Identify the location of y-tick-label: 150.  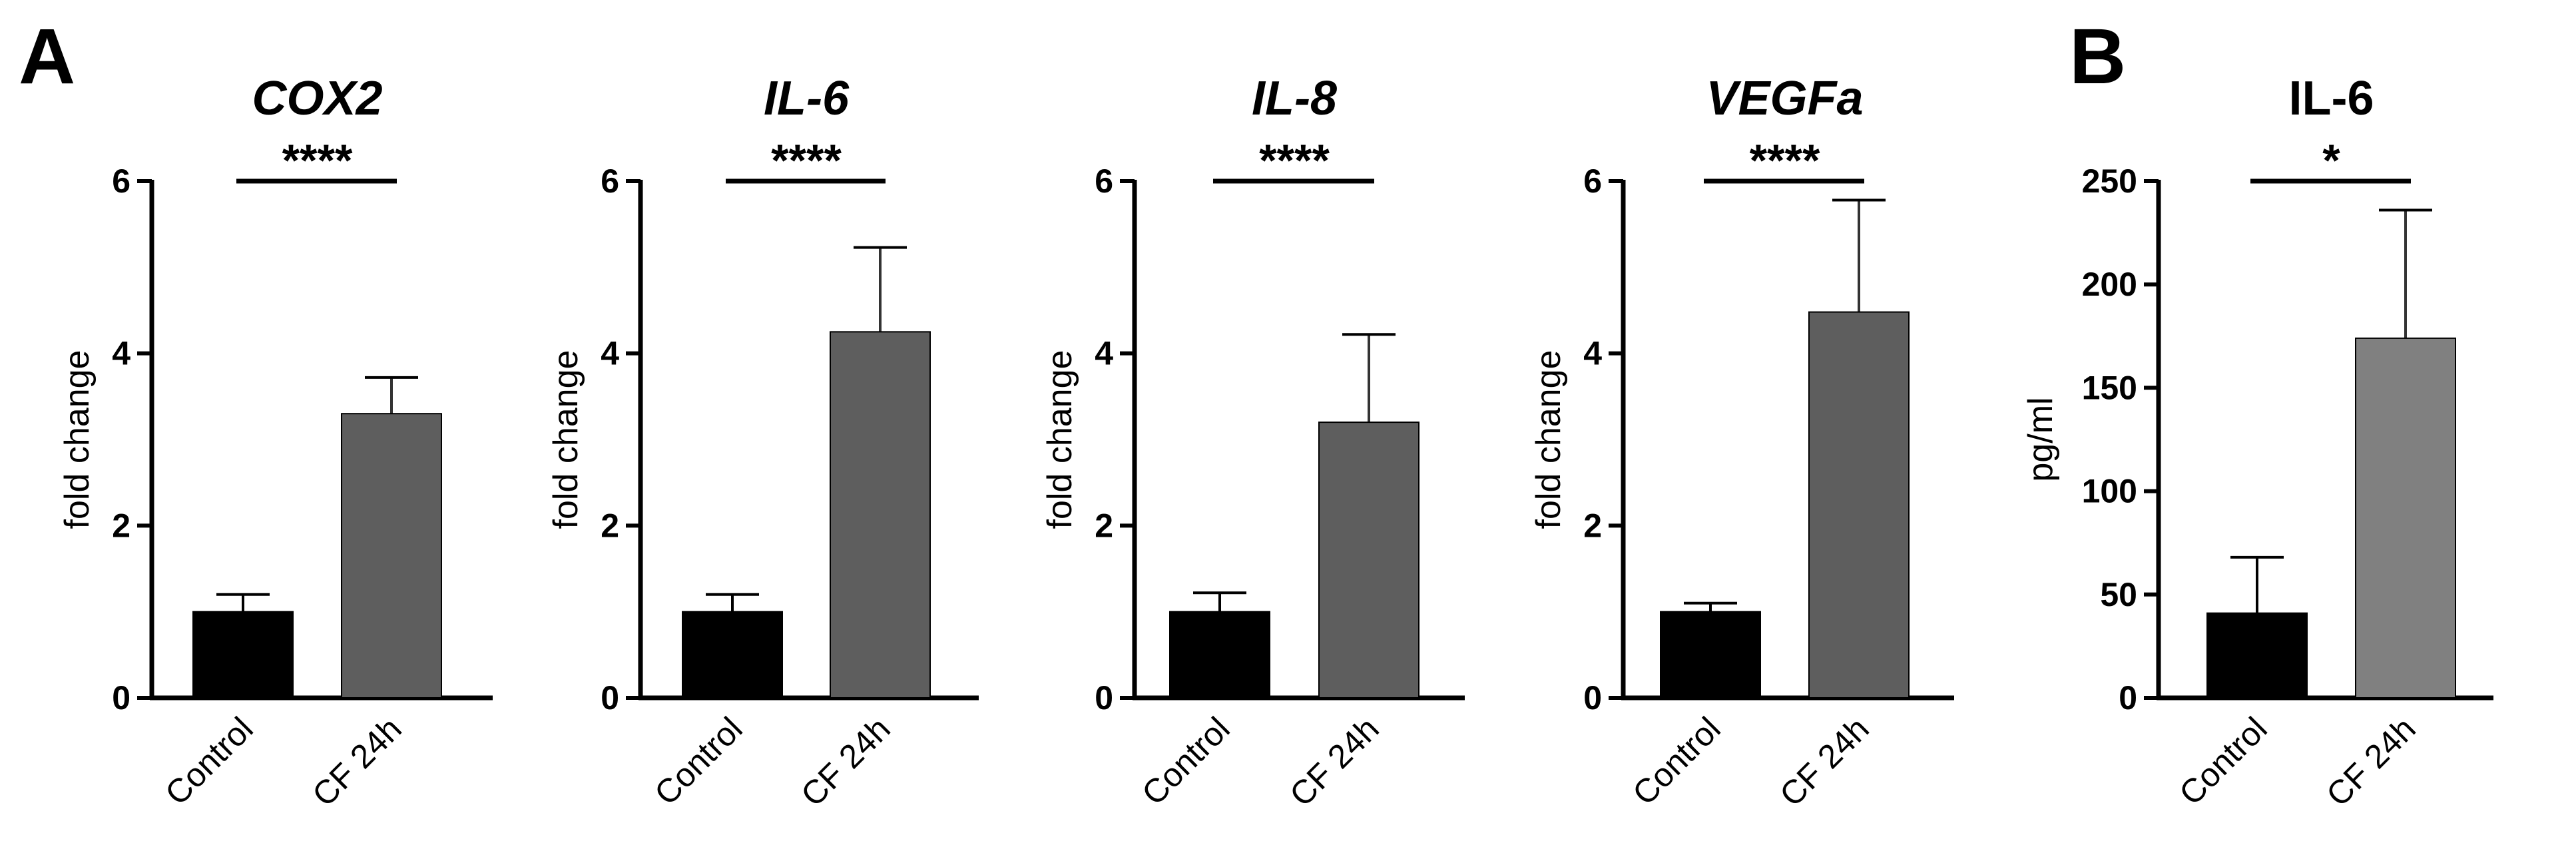
(2110, 387).